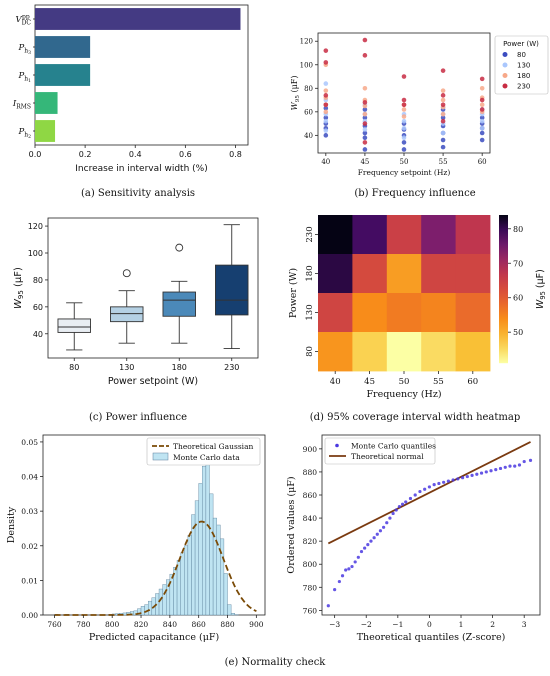 The width and height of the screenshot is (550, 676). I want to click on xtick-label-2: −1, so click(397, 624).